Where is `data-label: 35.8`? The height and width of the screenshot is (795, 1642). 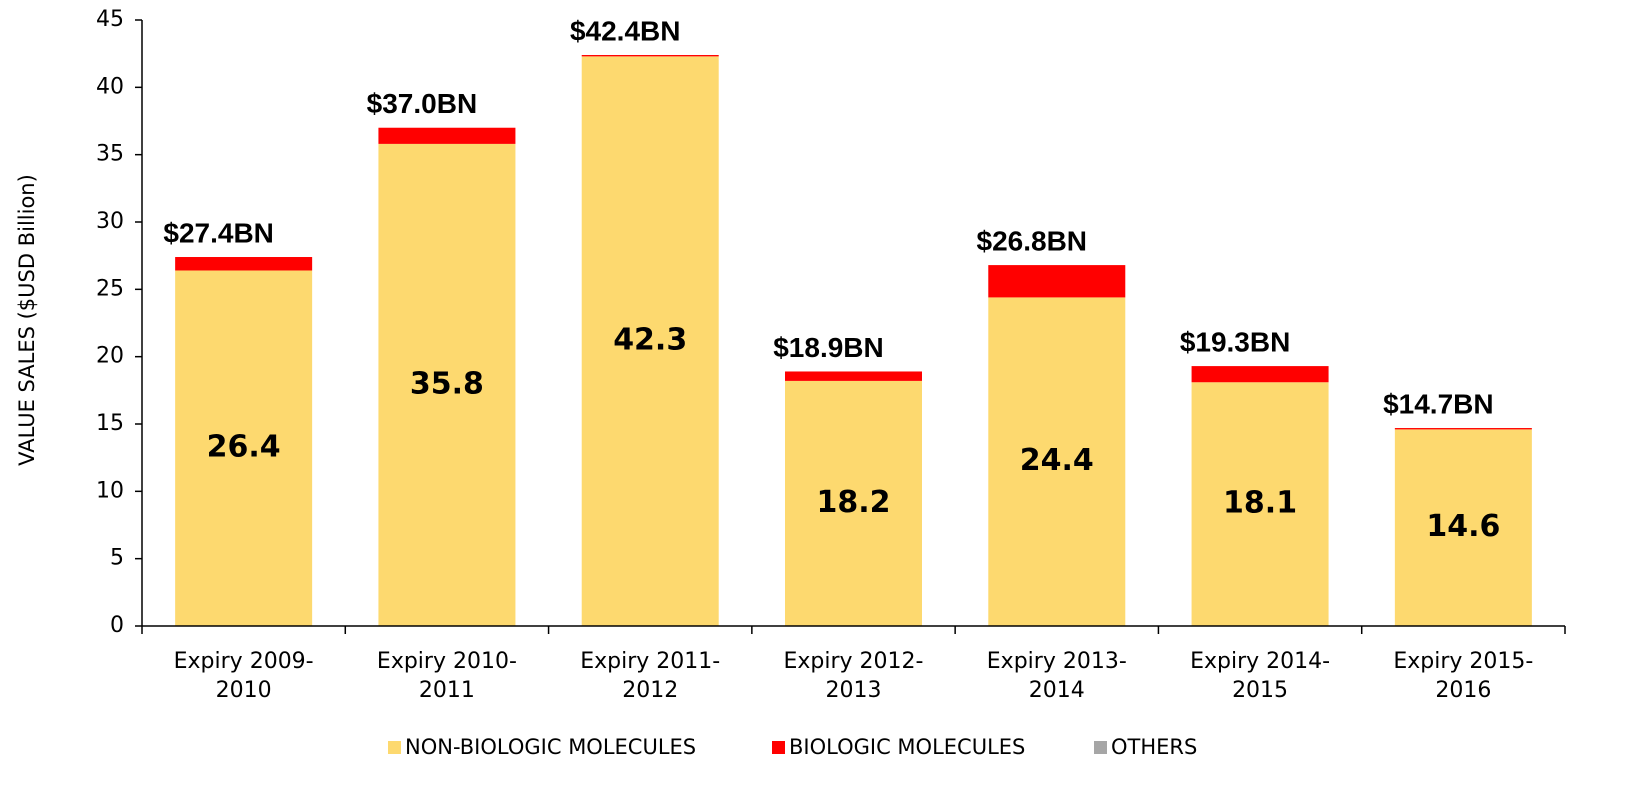
data-label: 35.8 is located at coordinates (447, 383).